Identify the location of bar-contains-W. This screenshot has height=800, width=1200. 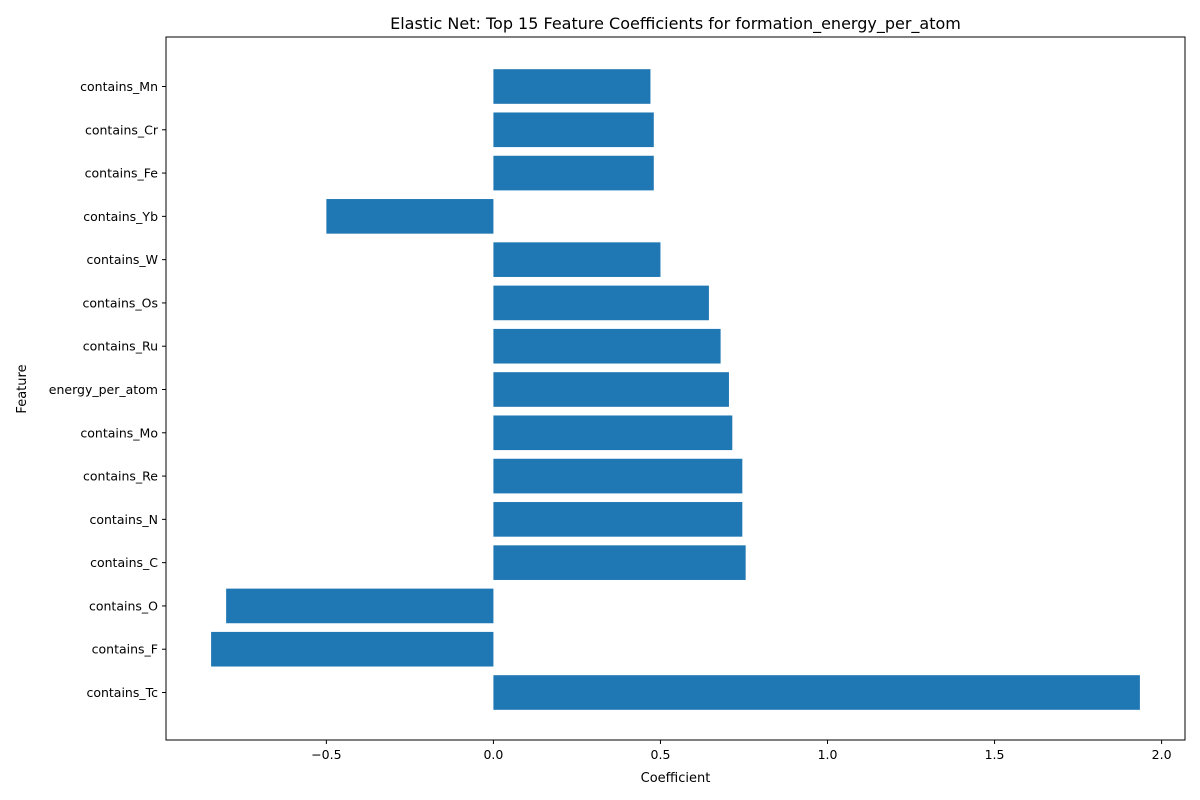
(577, 259).